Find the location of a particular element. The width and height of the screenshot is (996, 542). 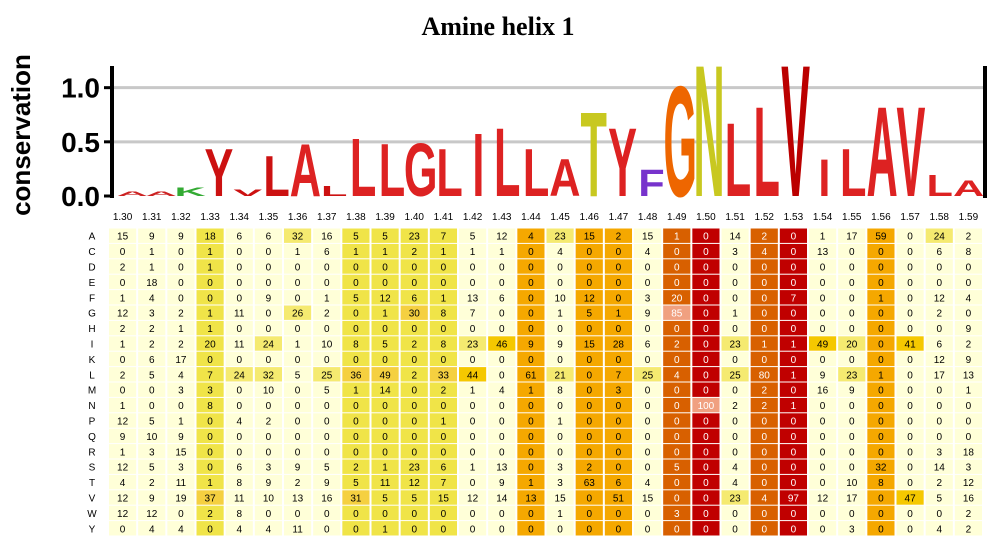

heatmap-value: 5 is located at coordinates (385, 499).